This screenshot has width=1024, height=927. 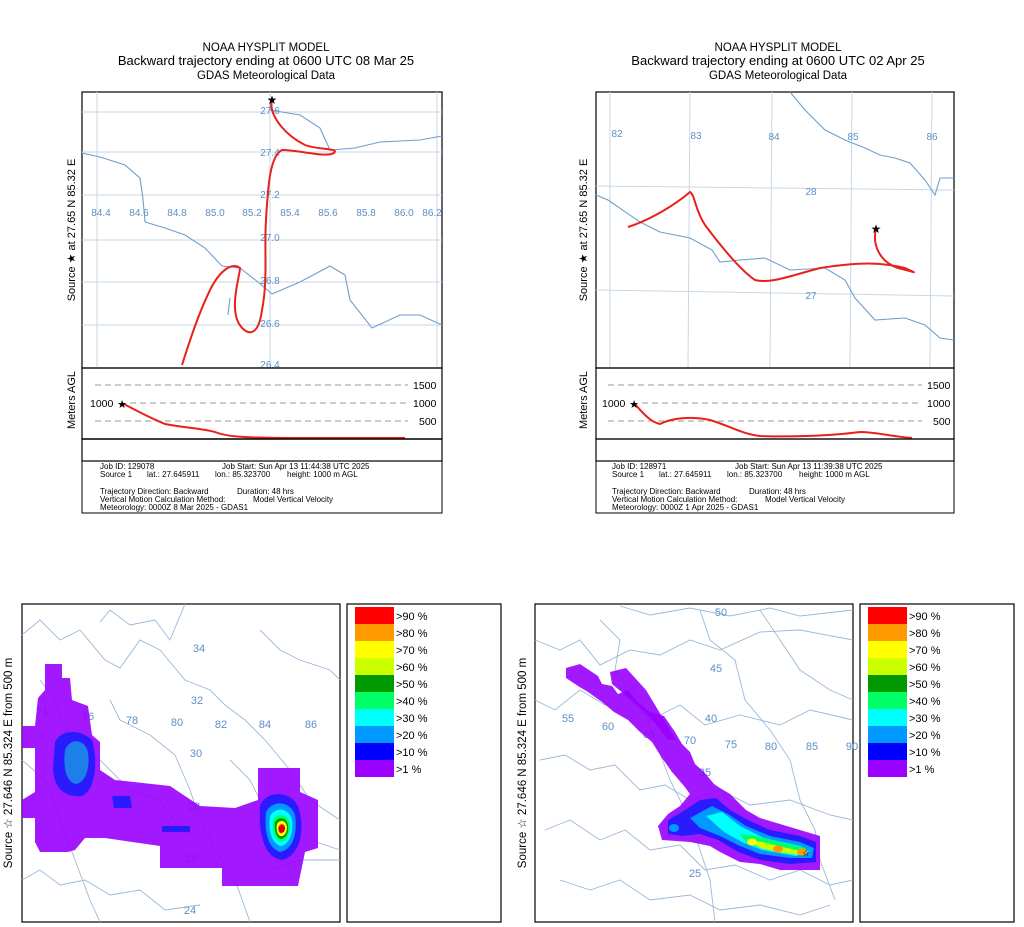 What do you see at coordinates (270, 153) in the screenshot?
I see `traj1-lat-label: 27.4` at bounding box center [270, 153].